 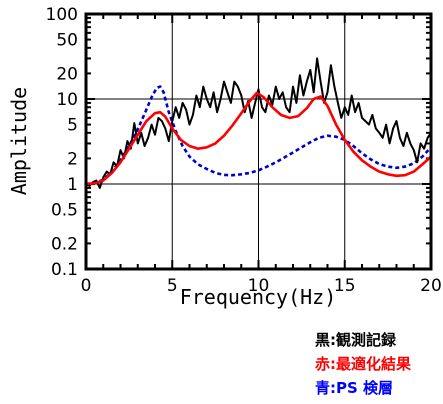 What do you see at coordinates (72, 159) in the screenshot?
I see `y-tick-label: 2` at bounding box center [72, 159].